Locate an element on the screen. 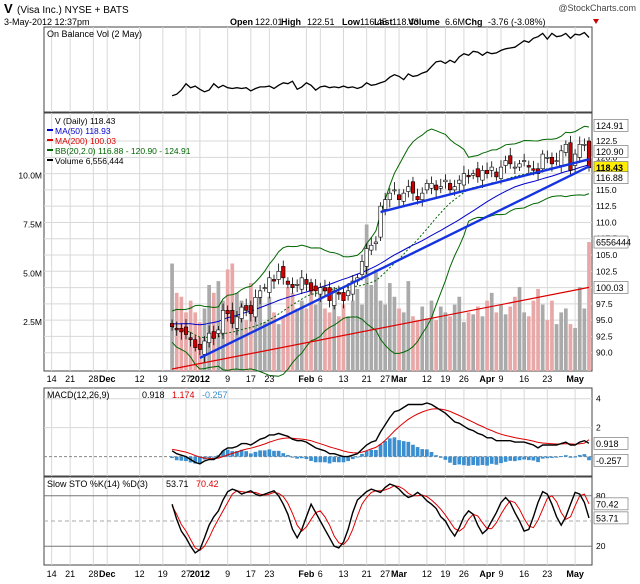  price-tick-label: 122.5 is located at coordinates (607, 141).